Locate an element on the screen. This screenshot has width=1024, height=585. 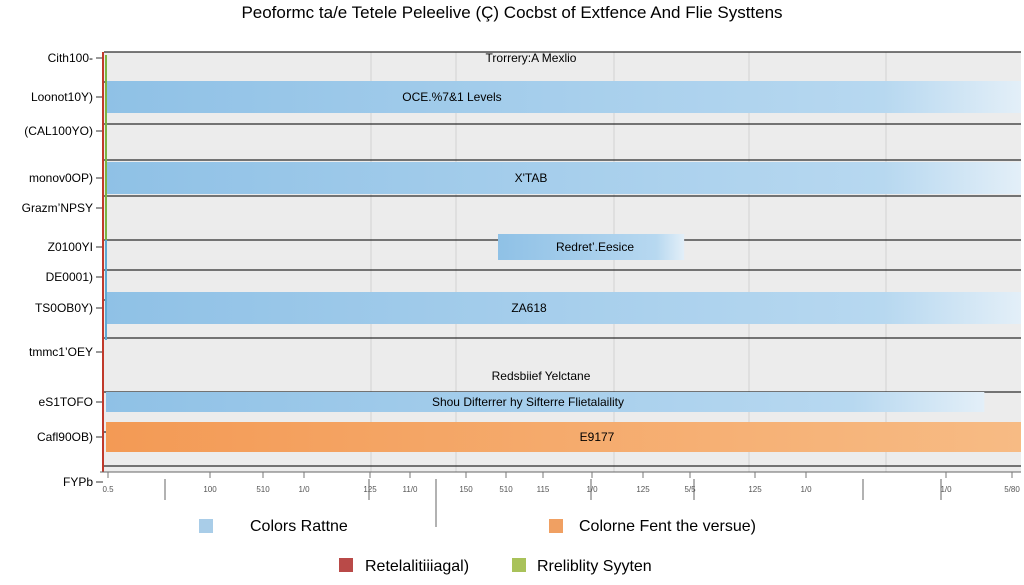
y-tick-label: Cafl90OB) is located at coordinates (65, 437).